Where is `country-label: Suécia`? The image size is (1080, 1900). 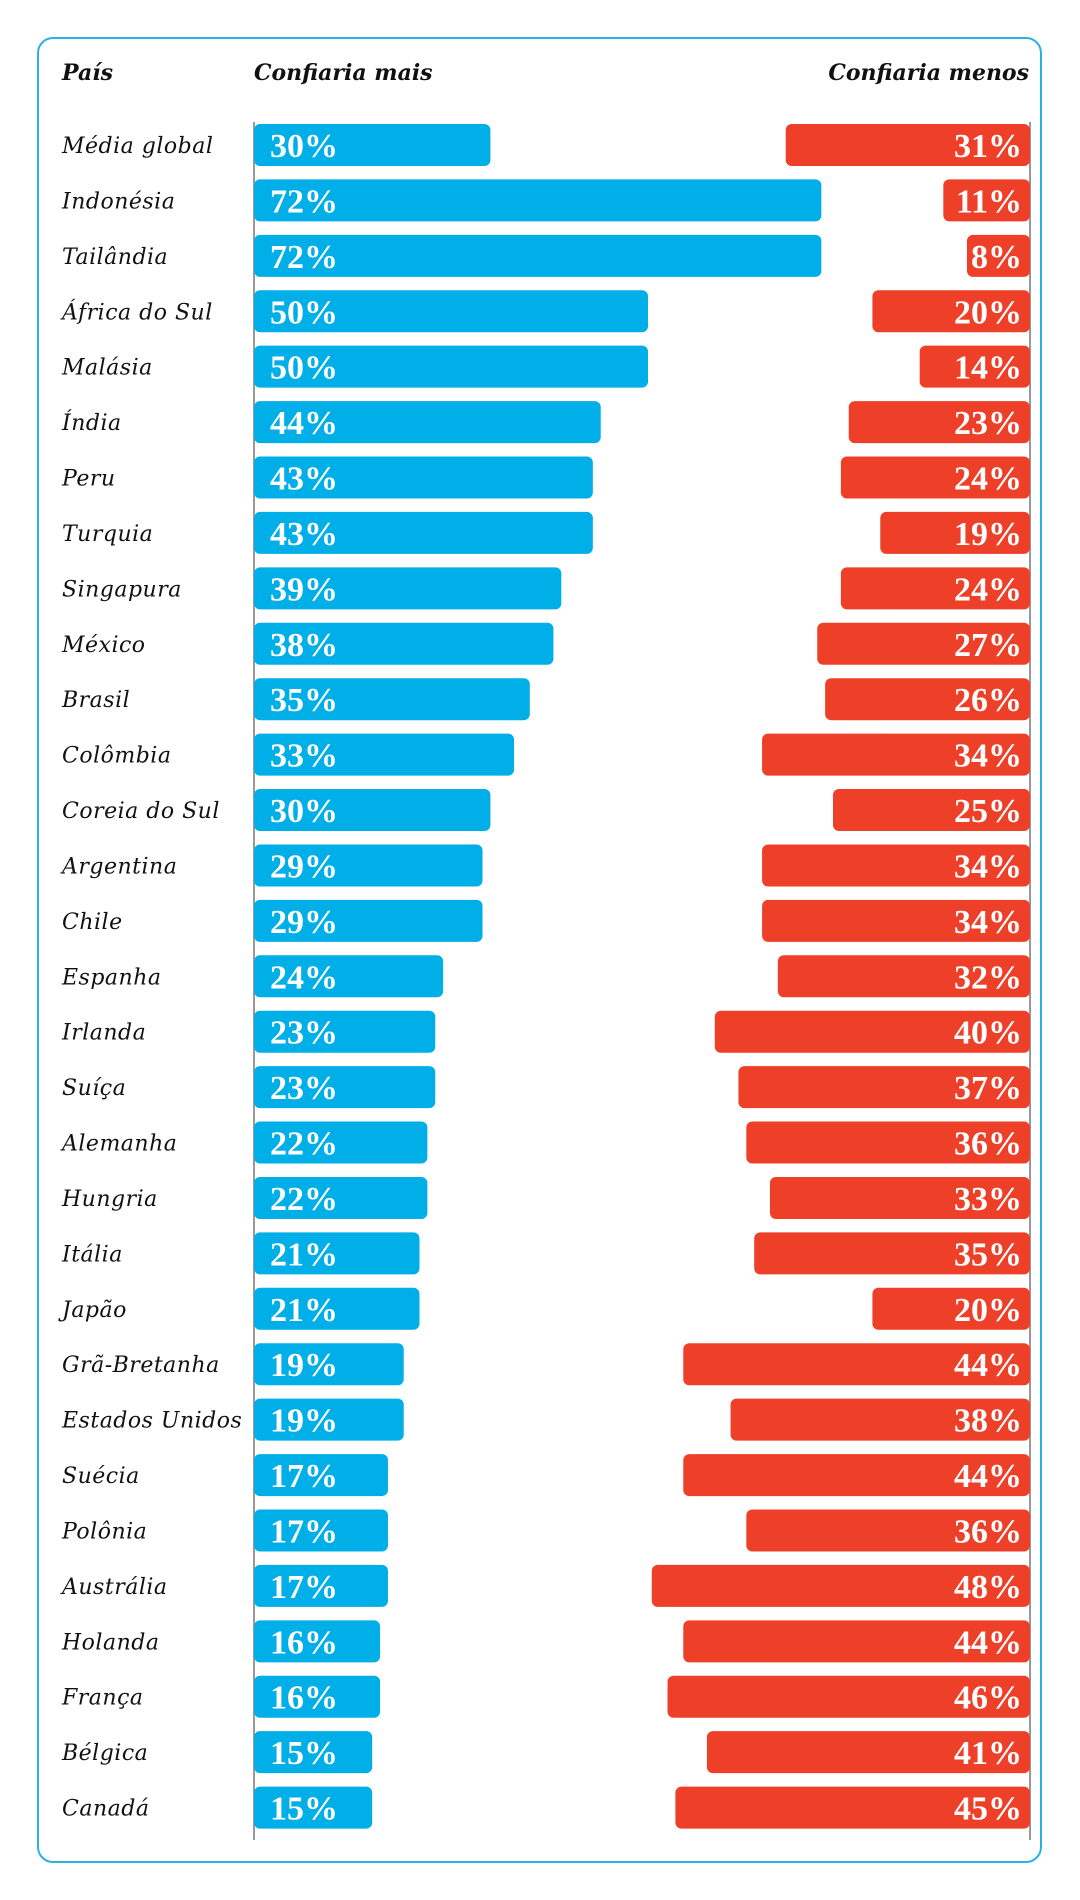
country-label: Suécia is located at coordinates (101, 1476).